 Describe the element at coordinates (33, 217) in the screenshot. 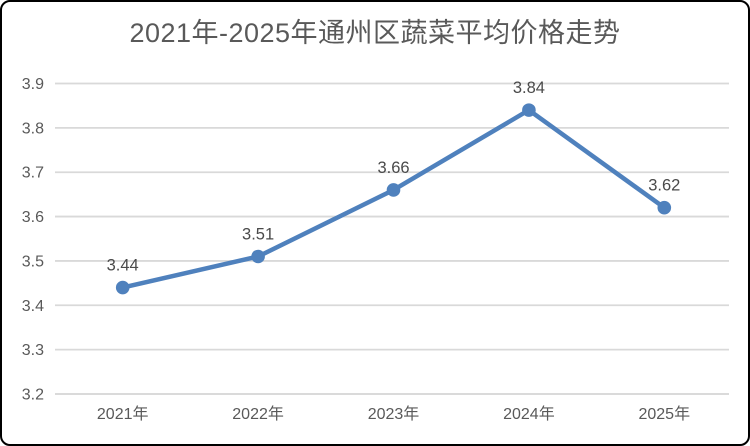

I see `y-tick-label: 3.6` at that location.